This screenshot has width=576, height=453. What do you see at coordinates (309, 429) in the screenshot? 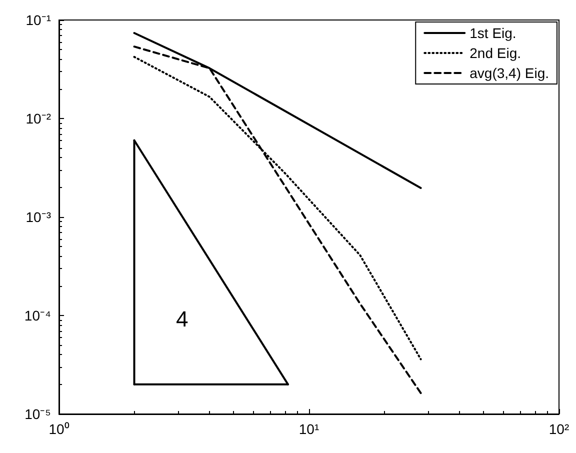
I see `x-tick-label: 10¹` at bounding box center [309, 429].